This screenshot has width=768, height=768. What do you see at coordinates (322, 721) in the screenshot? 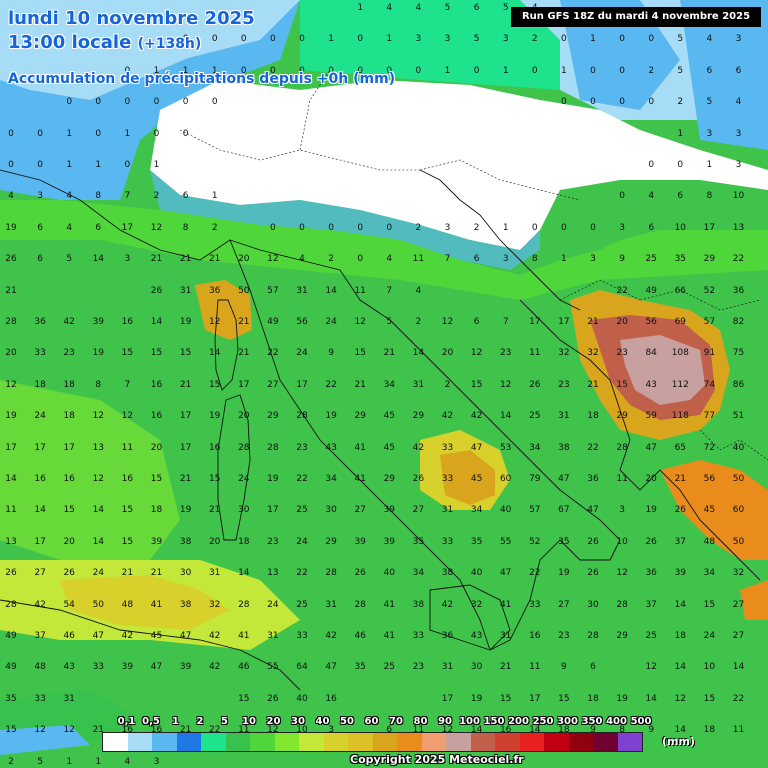
I see `legend-label: 40` at bounding box center [322, 721].